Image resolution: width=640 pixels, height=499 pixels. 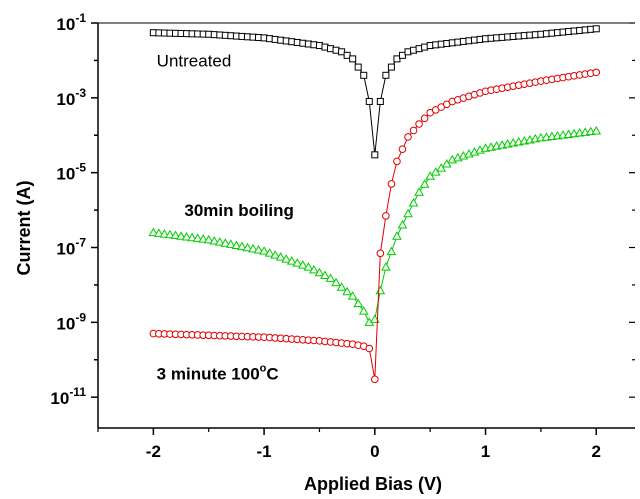 I want to click on x-tick-label: 2, so click(x=596, y=451).